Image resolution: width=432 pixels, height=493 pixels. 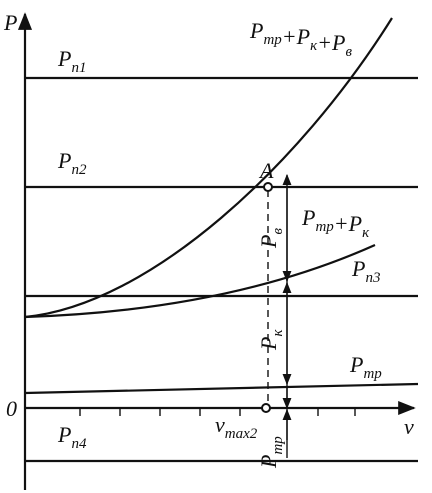 I want to click on level-label: Pп4, so click(x=72, y=437).